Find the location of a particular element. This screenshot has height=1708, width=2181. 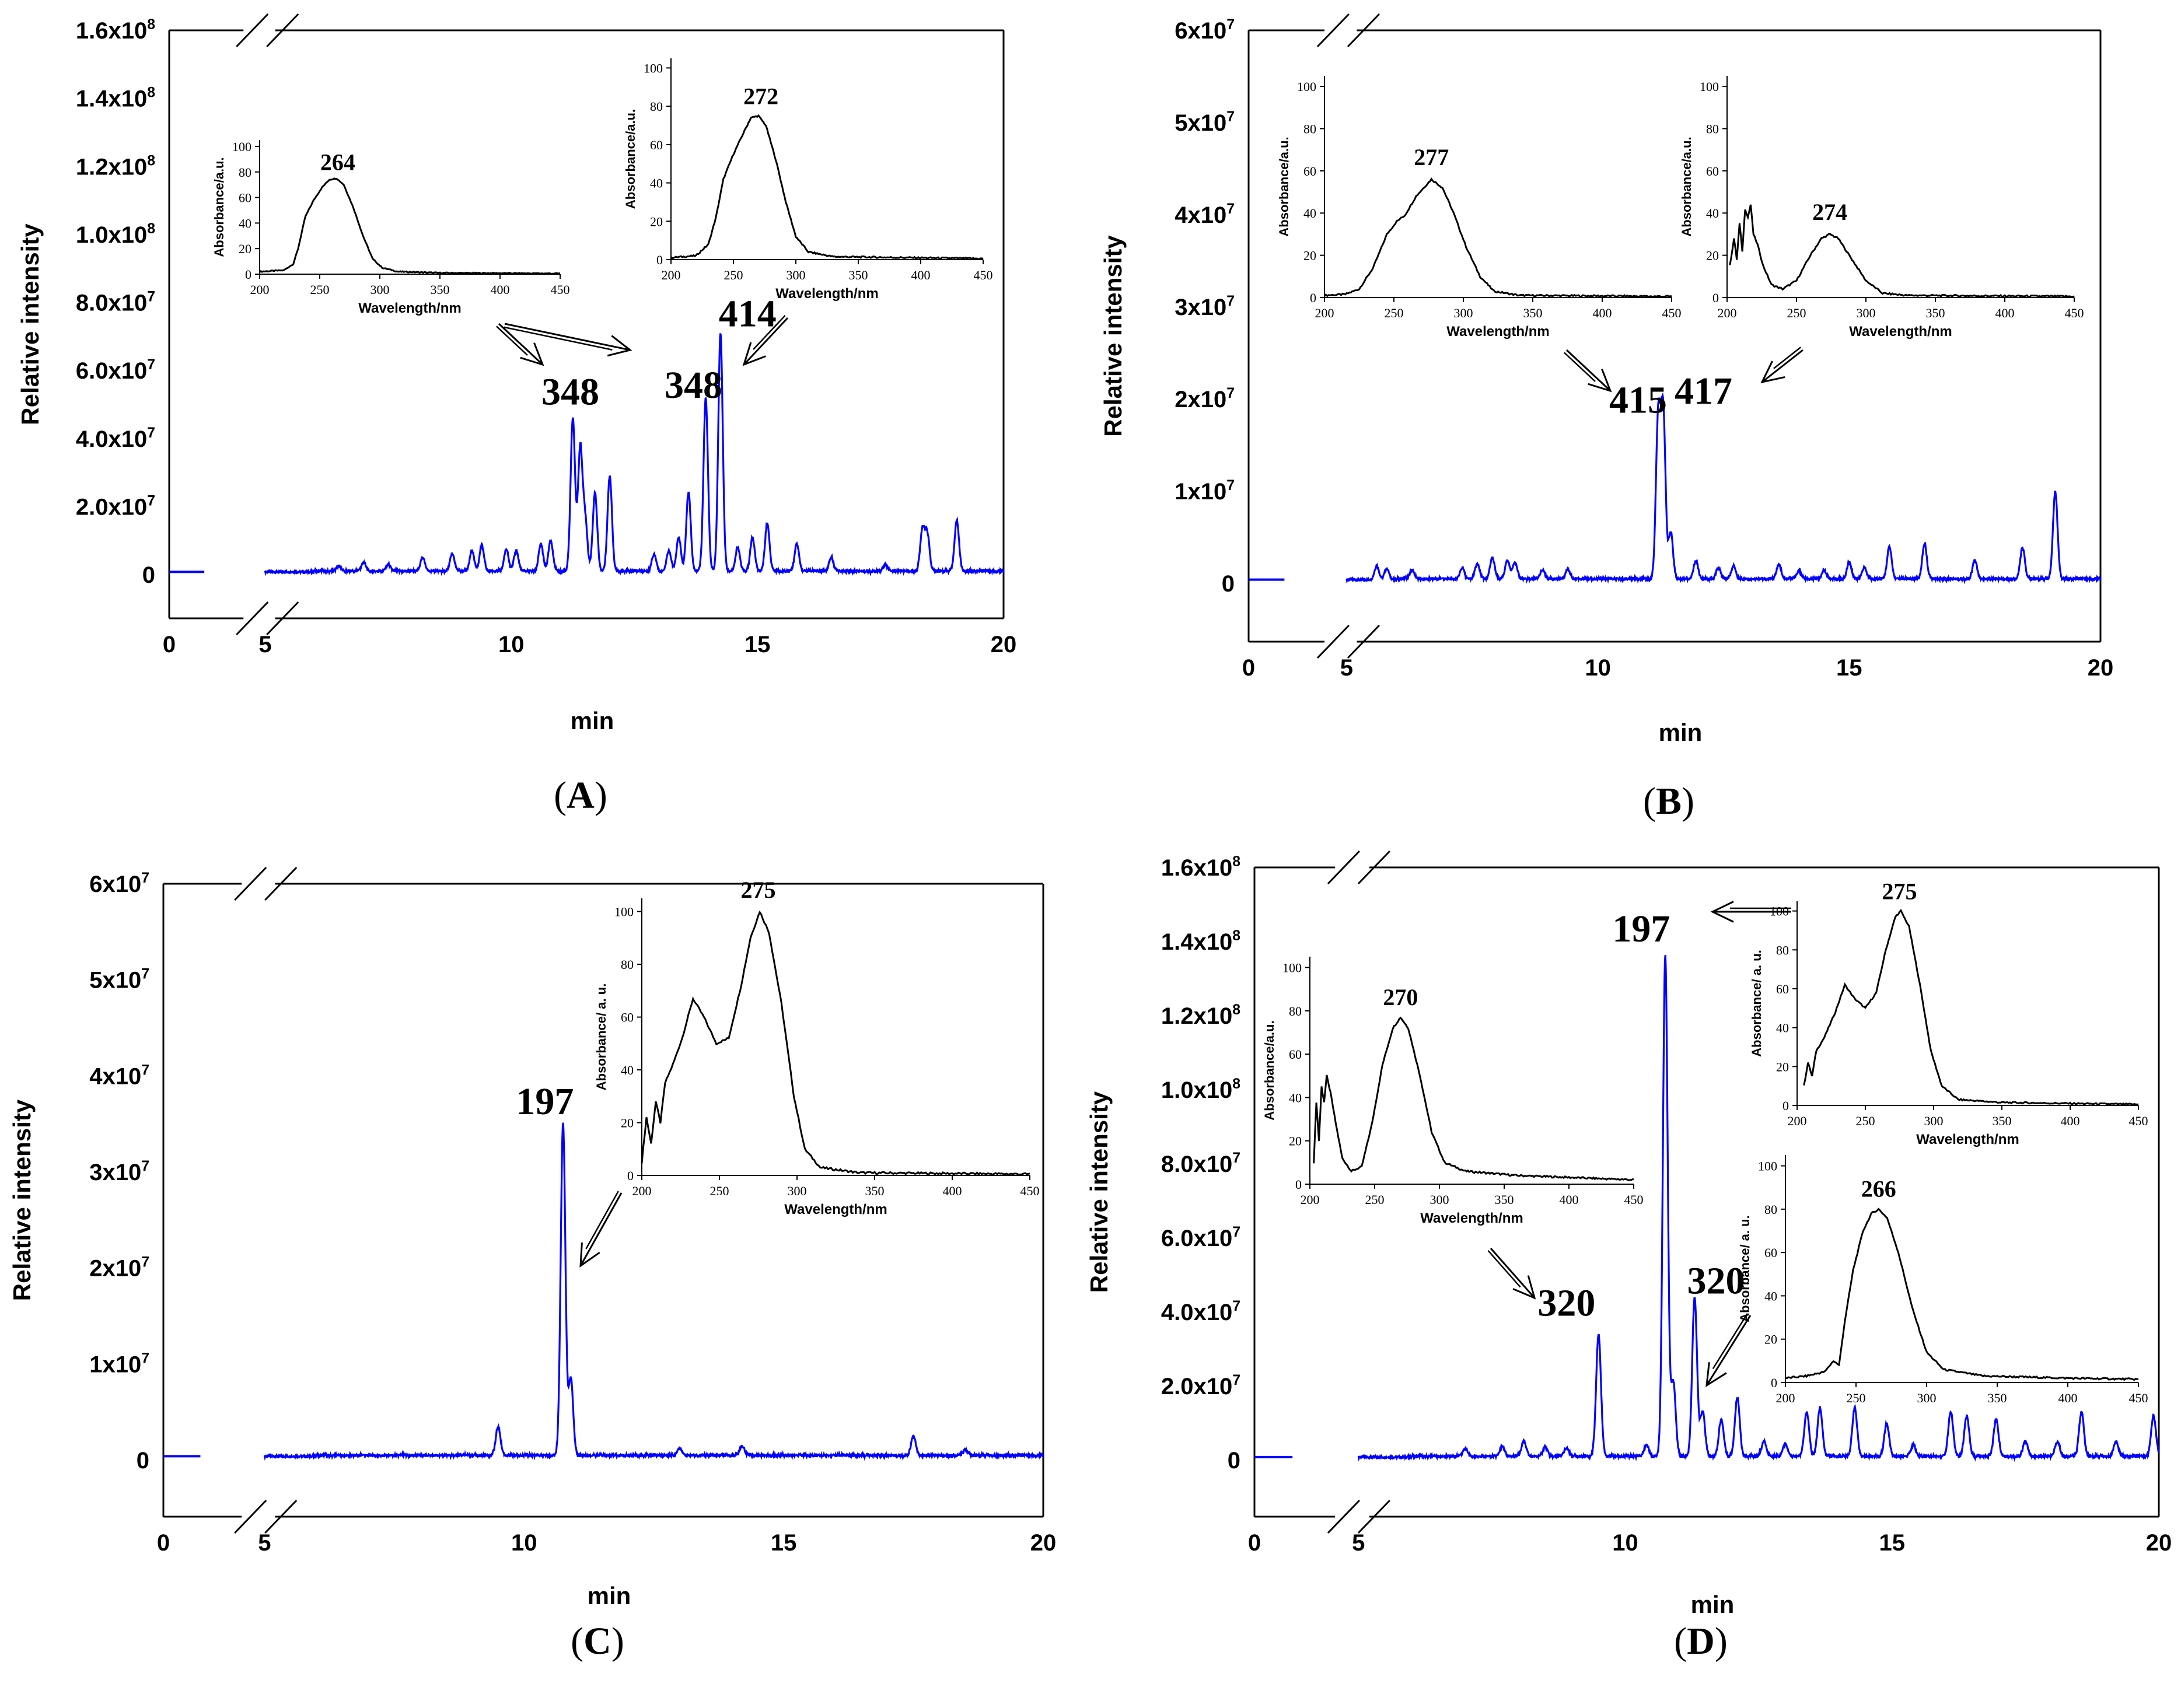

y-tick-label: 5x107 is located at coordinates (119, 980).